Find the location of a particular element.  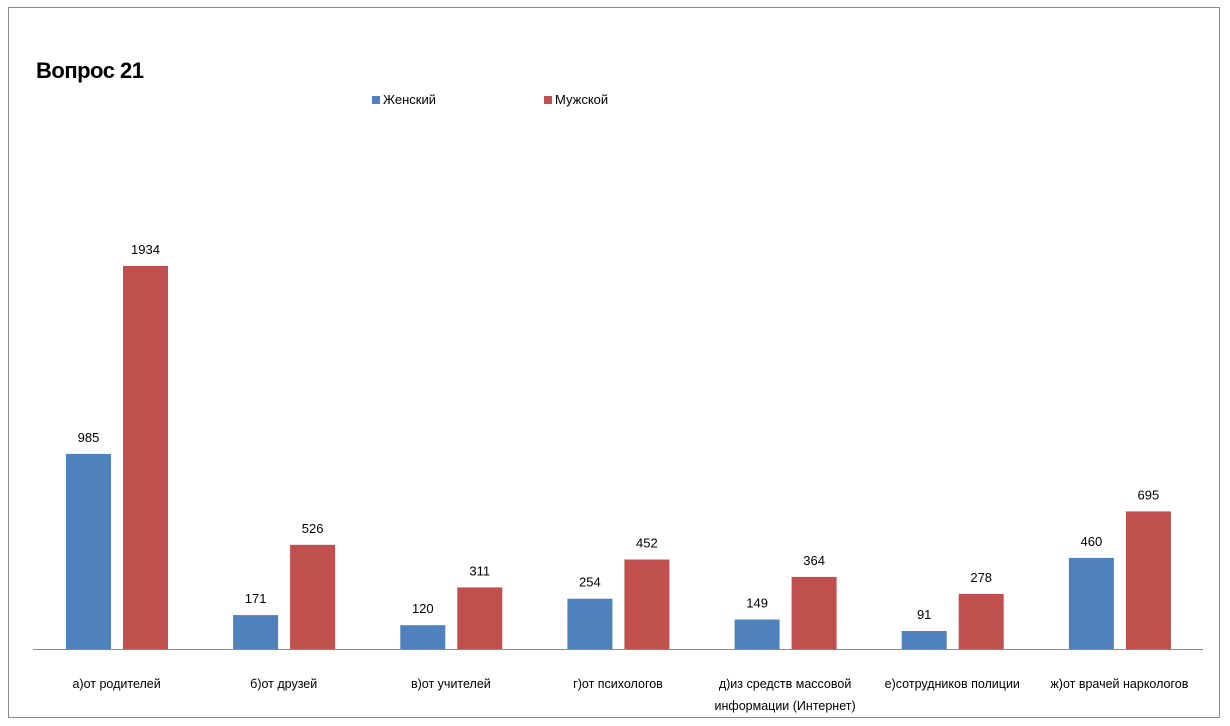

data-label-male-4: 364 is located at coordinates (814, 560).